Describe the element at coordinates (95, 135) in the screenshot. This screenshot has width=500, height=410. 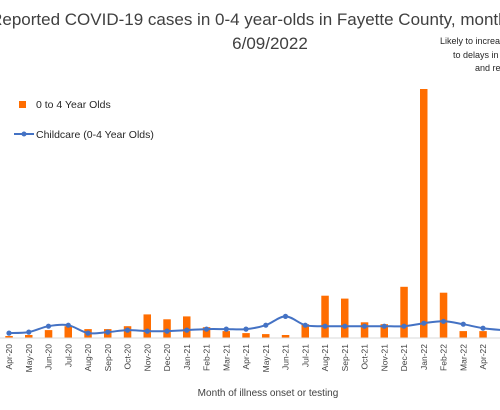
I see `legend-label-childcare: Childcare (0-4 Year Olds)` at that location.